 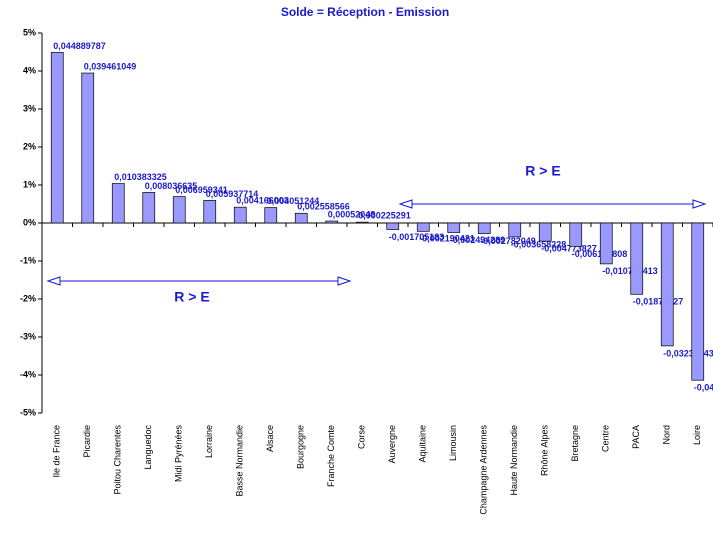 What do you see at coordinates (514, 460) in the screenshot?
I see `x-tick-label: Haute Normandie` at bounding box center [514, 460].